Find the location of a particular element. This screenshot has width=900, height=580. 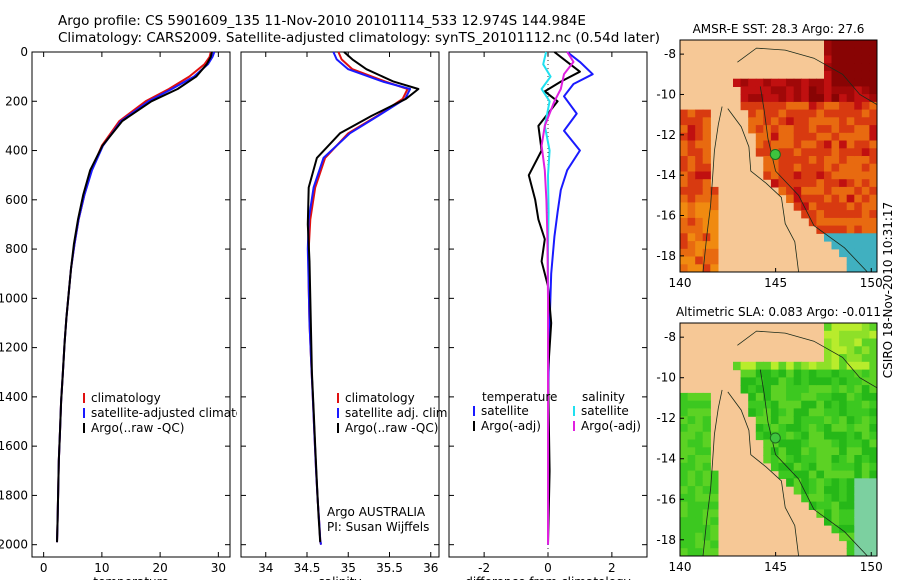

x-tick-label: 145 is located at coordinates (775, 567).